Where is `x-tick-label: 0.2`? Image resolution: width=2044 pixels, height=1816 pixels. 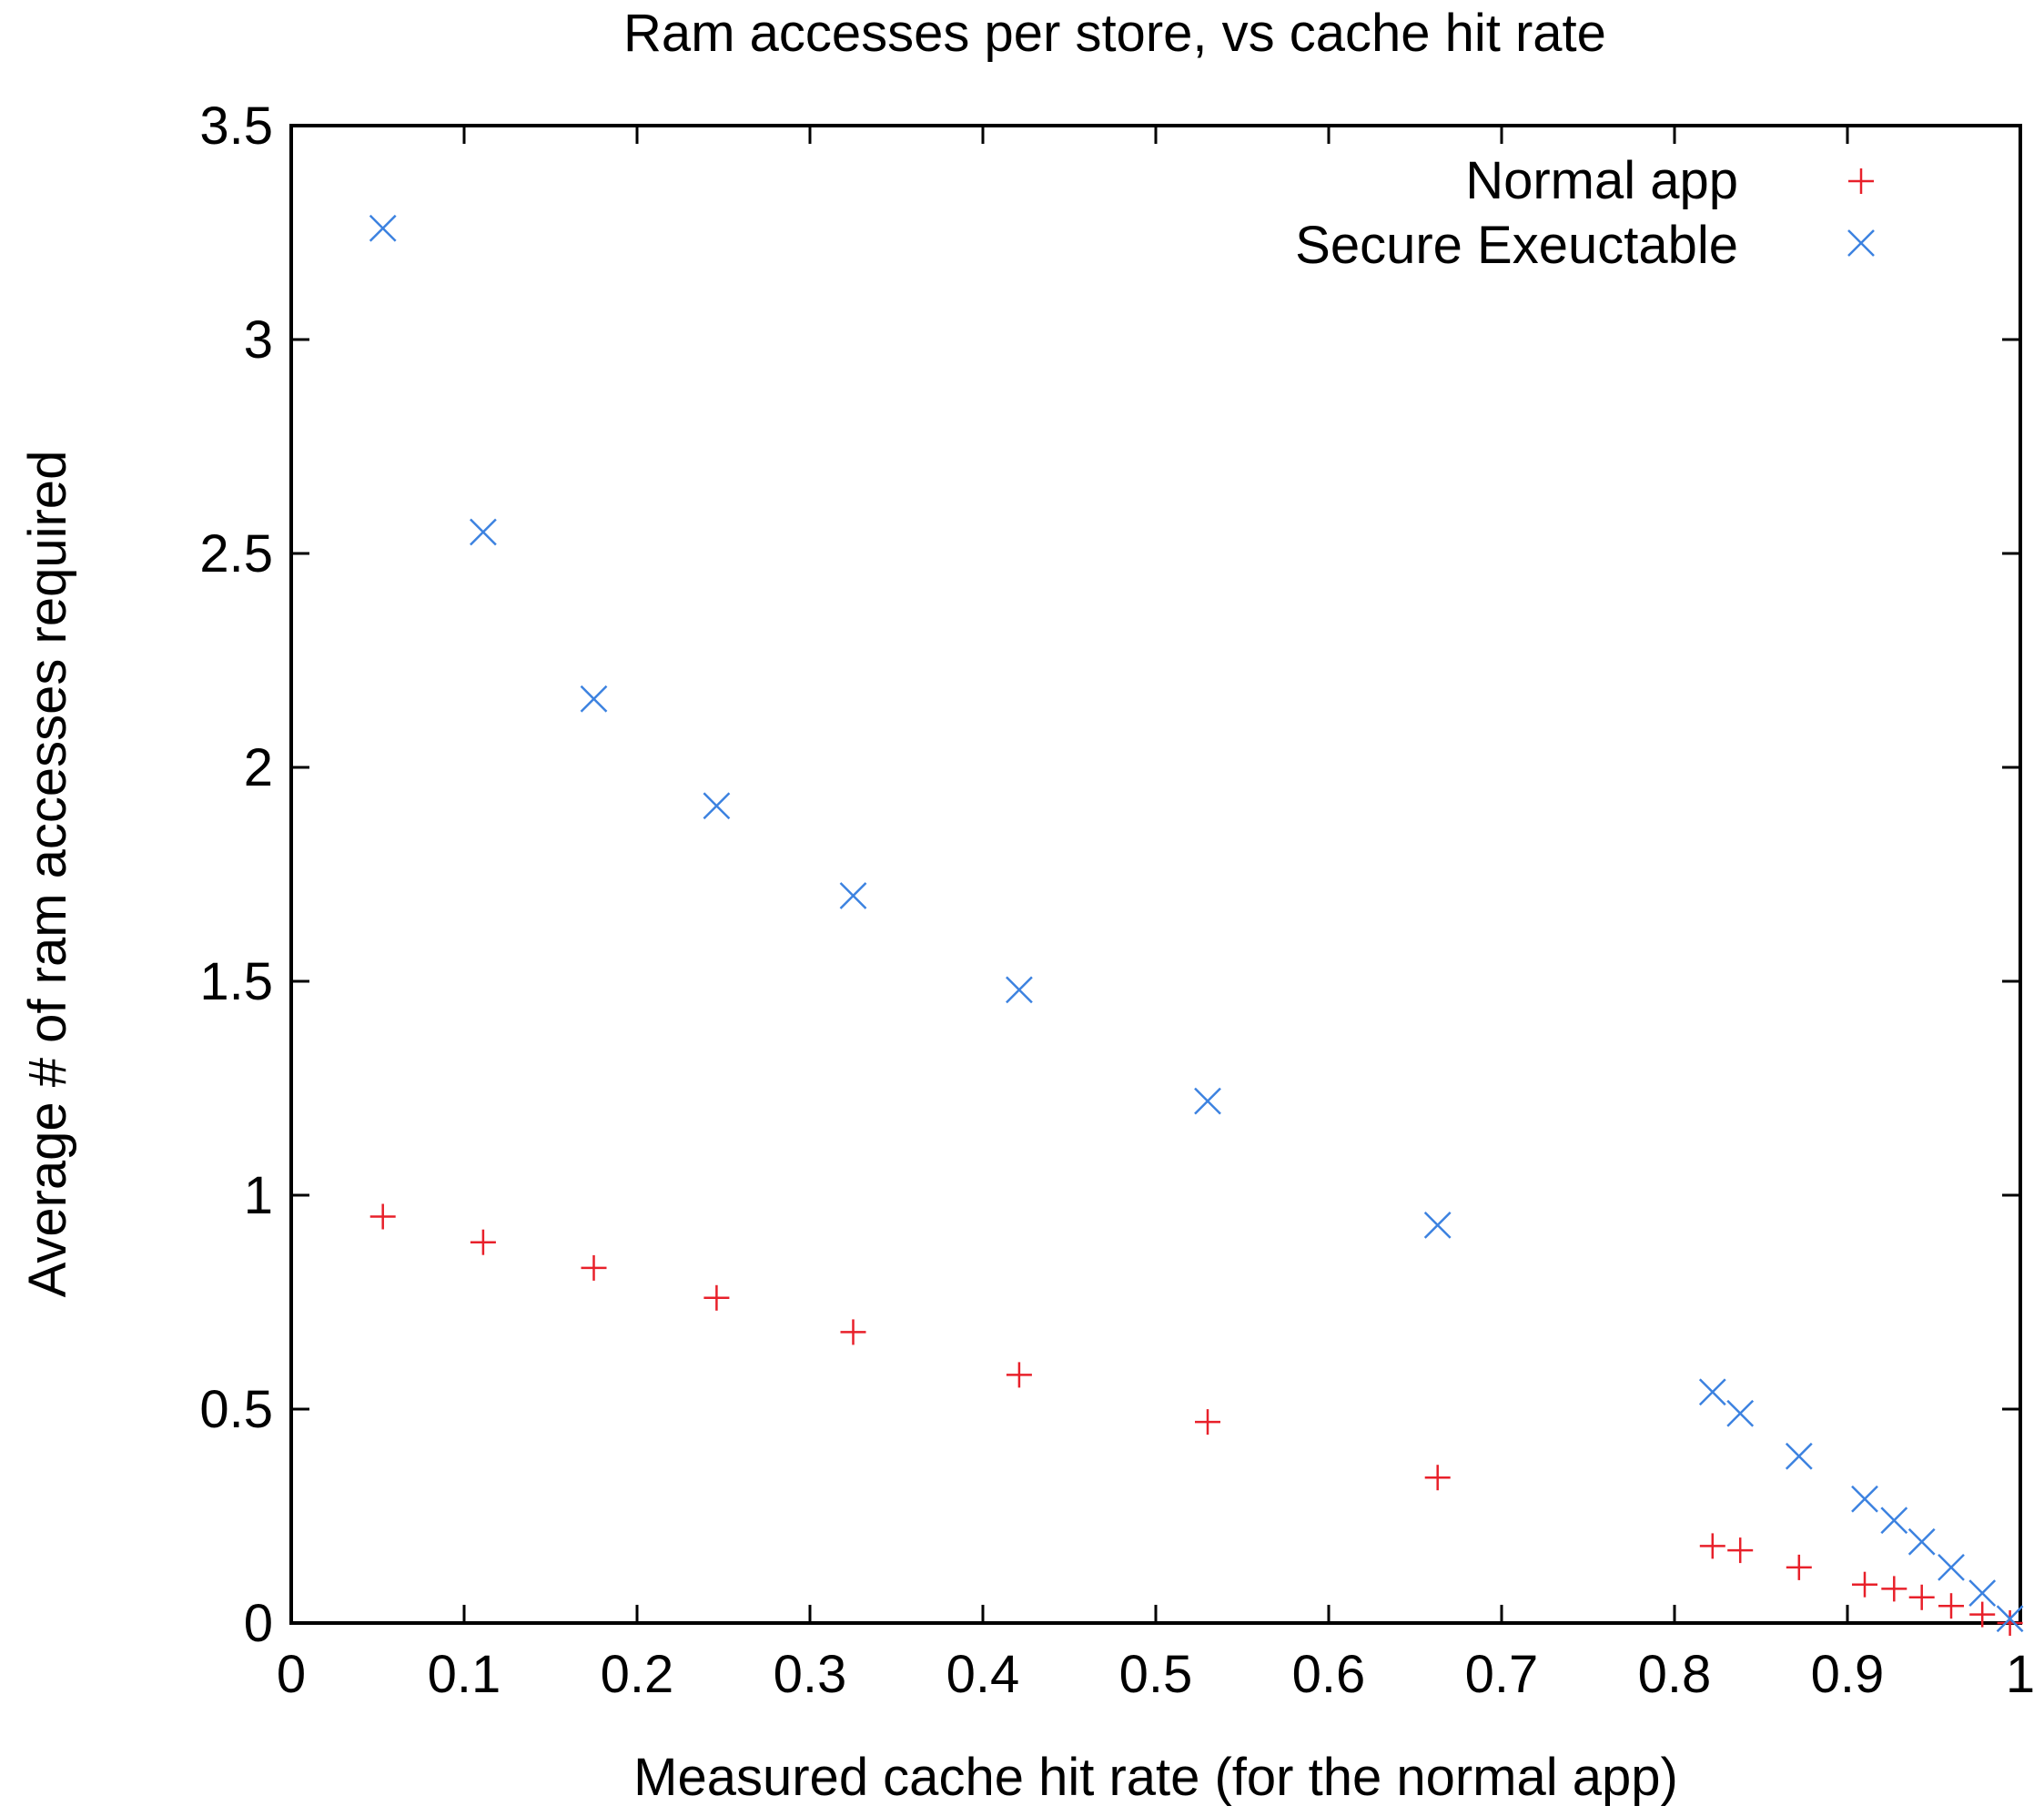
x-tick-label: 0.2 is located at coordinates (637, 1675).